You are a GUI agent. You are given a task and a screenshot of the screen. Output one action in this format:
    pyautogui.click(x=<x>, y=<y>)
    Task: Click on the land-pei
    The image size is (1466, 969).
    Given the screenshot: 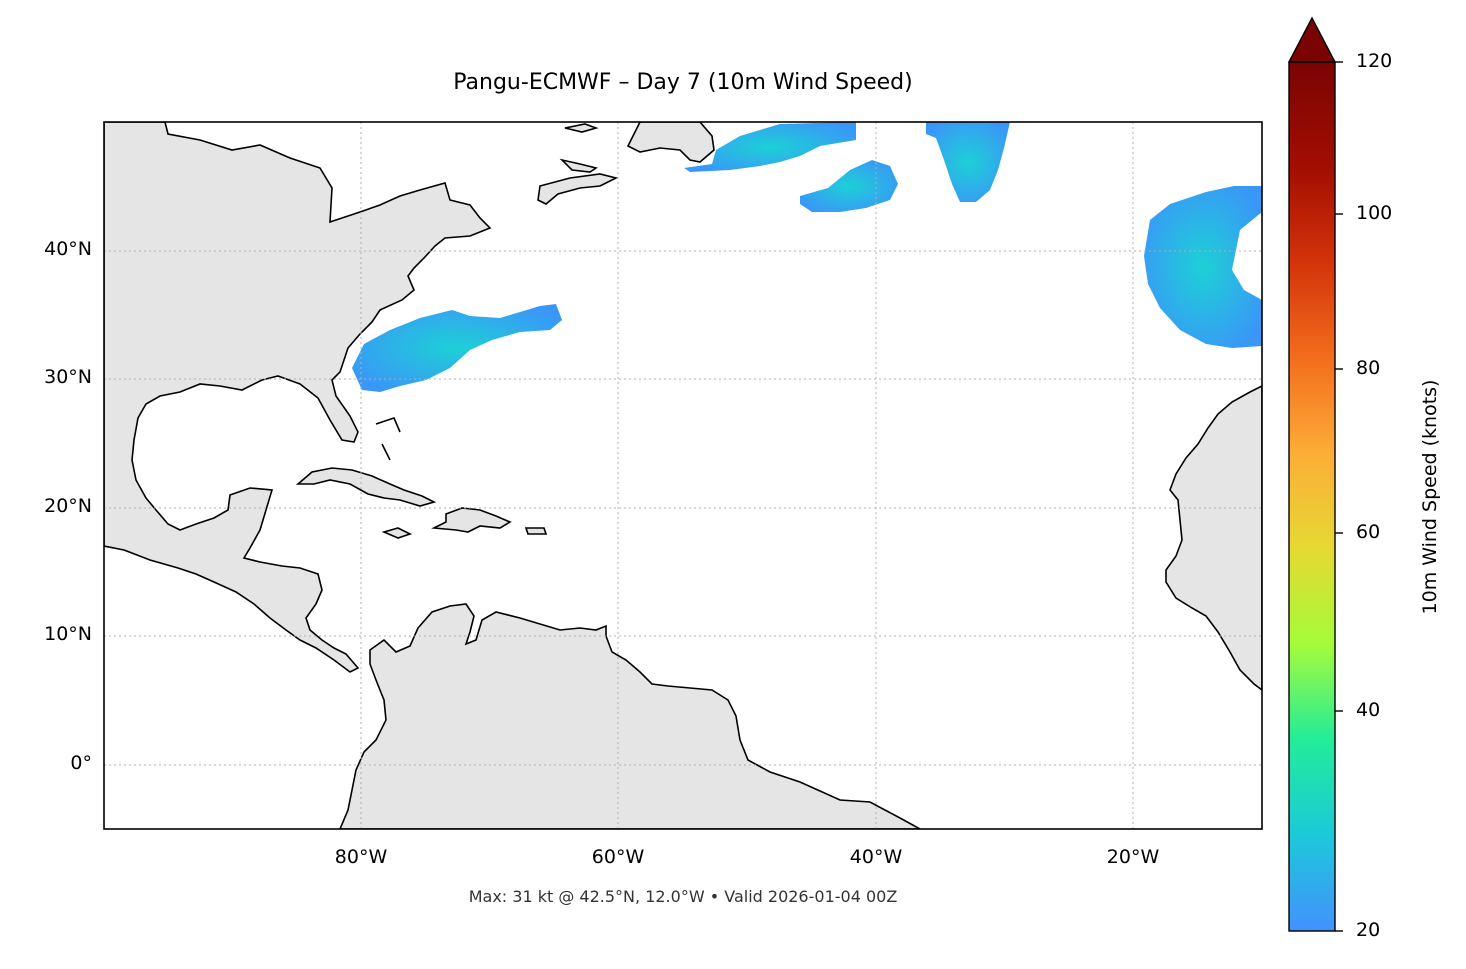 What is the action you would take?
    pyautogui.click(x=578, y=165)
    